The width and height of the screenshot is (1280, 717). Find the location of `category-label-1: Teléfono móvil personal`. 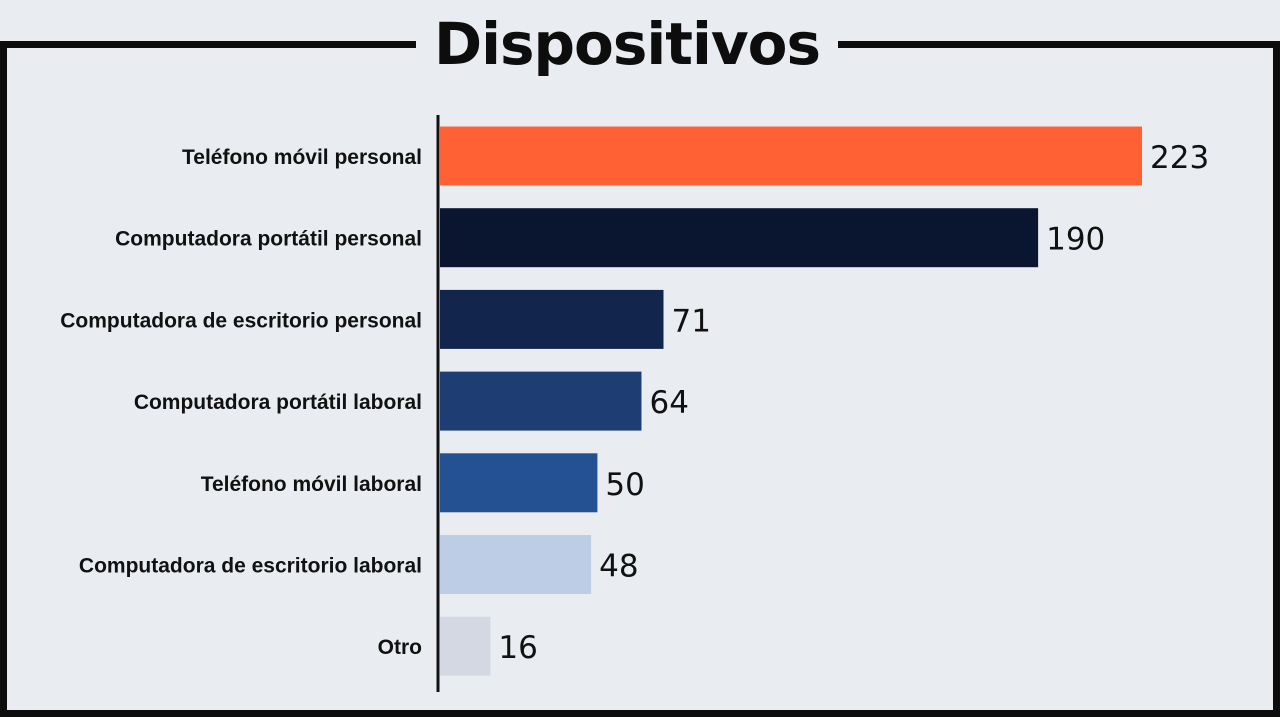

category-label-1: Teléfono móvil personal is located at coordinates (302, 157).